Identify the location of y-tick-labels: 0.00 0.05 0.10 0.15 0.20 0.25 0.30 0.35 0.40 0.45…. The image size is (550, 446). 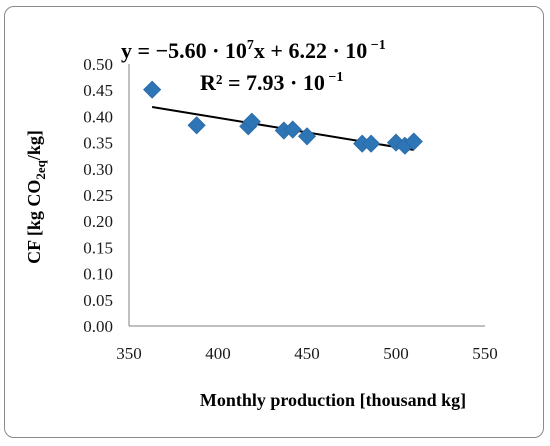
(98, 195).